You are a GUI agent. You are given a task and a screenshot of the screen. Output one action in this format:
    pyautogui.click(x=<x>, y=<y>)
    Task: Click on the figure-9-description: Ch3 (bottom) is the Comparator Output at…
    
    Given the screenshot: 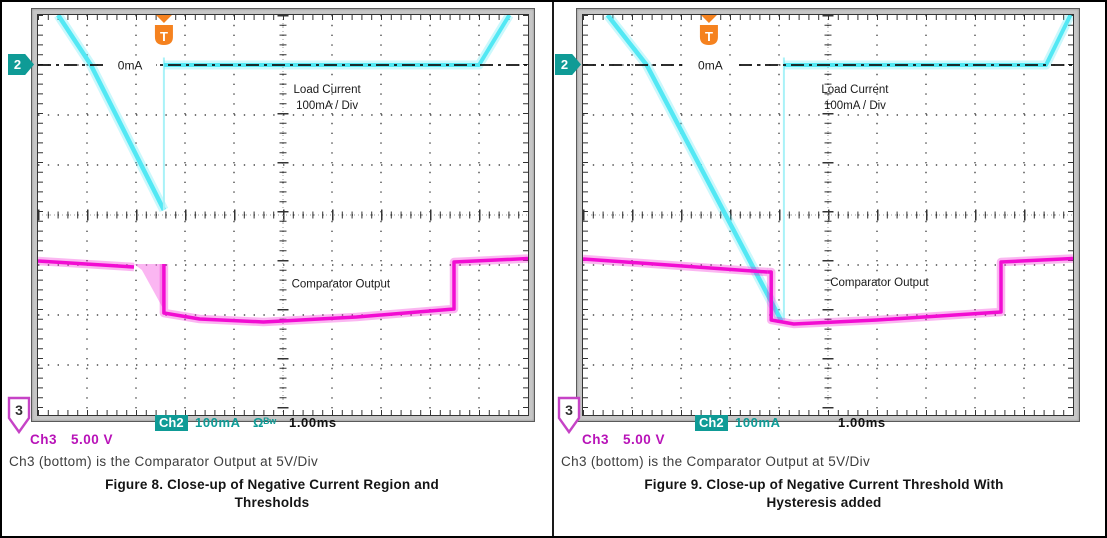 What is the action you would take?
    pyautogui.click(x=716, y=461)
    